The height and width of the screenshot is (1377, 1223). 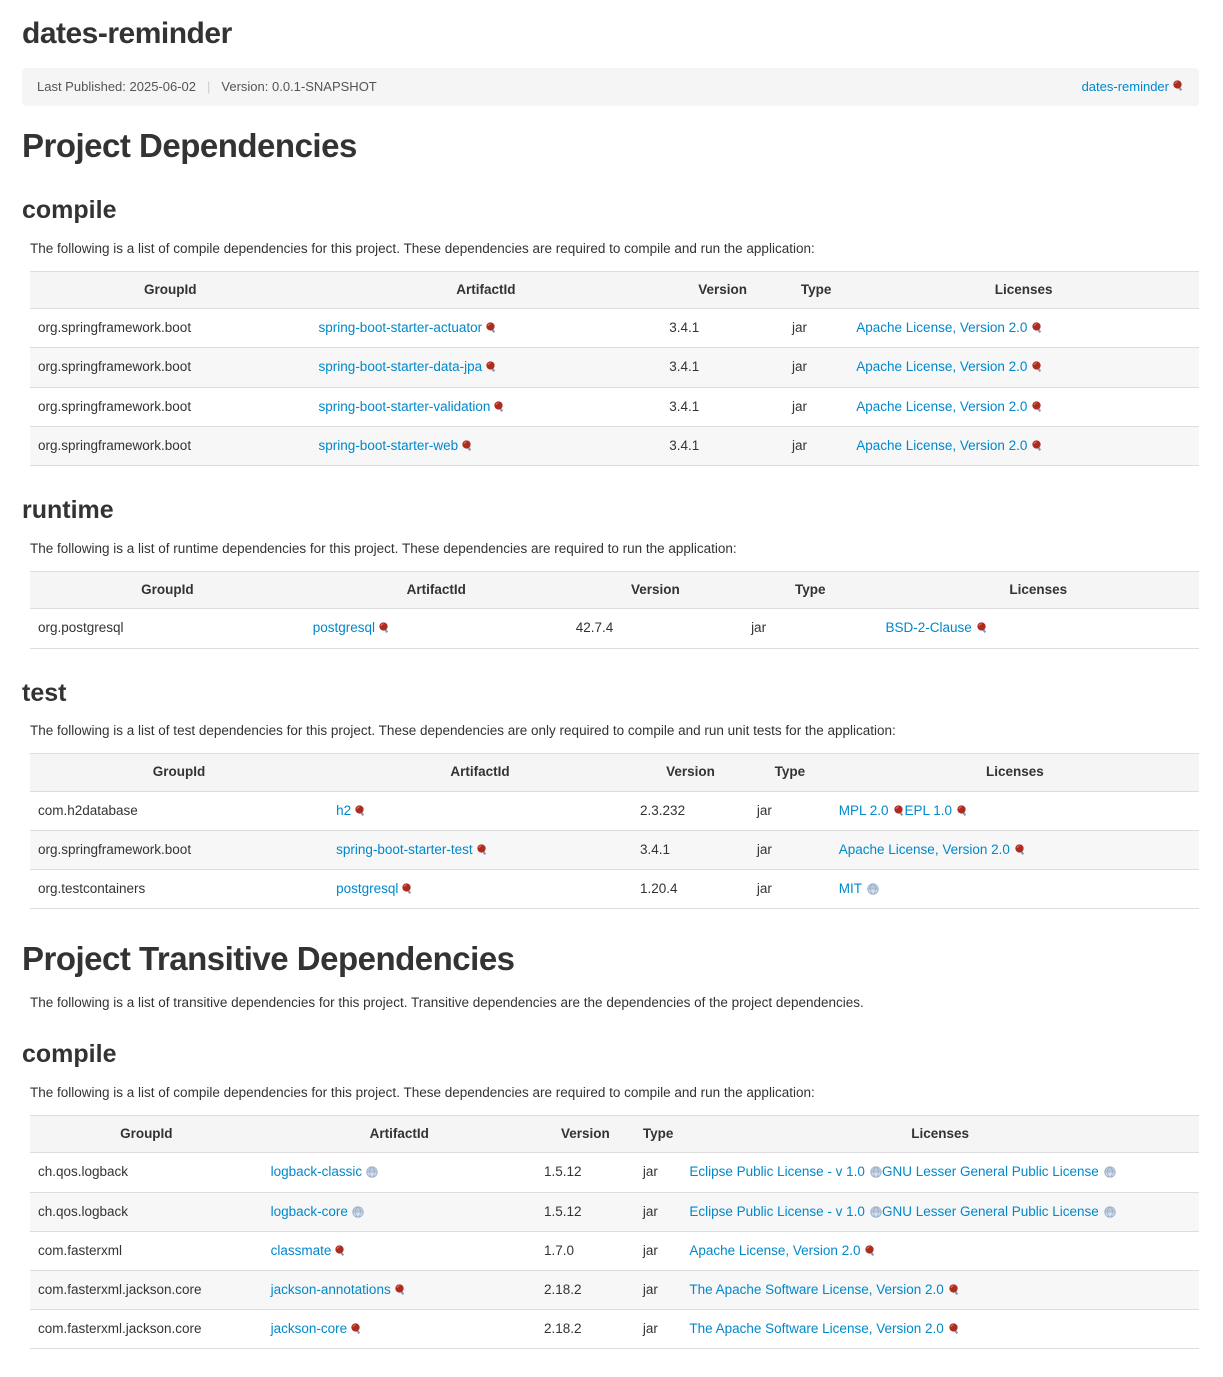 What do you see at coordinates (179, 889) in the screenshot?
I see `groupid-cell: org.testcontainers` at bounding box center [179, 889].